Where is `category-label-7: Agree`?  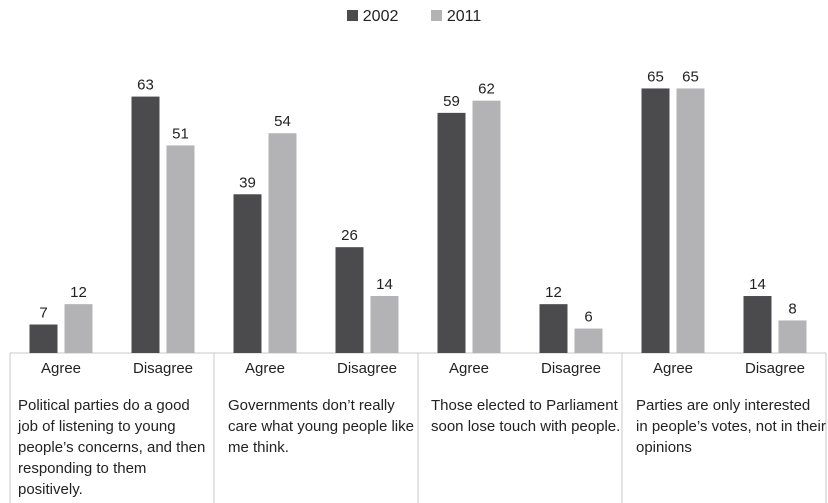
category-label-7: Agree is located at coordinates (673, 368).